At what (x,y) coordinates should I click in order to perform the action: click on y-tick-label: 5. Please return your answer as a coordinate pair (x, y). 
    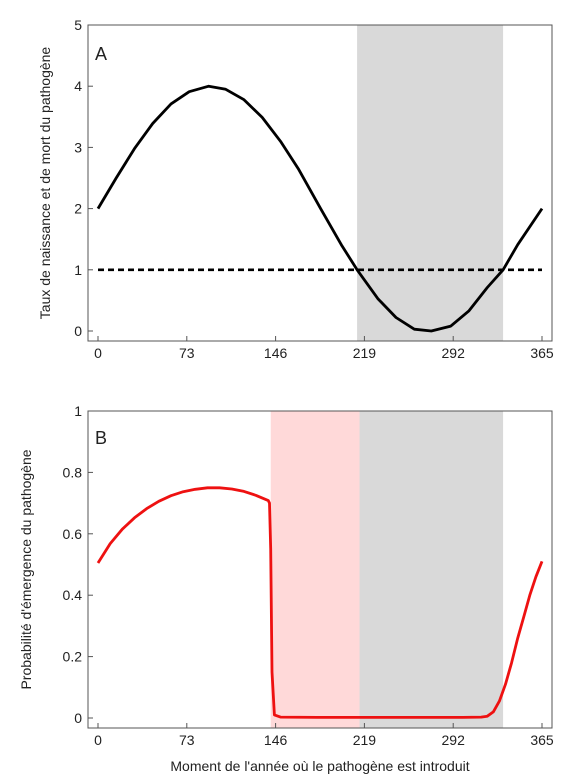
    Looking at the image, I should click on (78, 25).